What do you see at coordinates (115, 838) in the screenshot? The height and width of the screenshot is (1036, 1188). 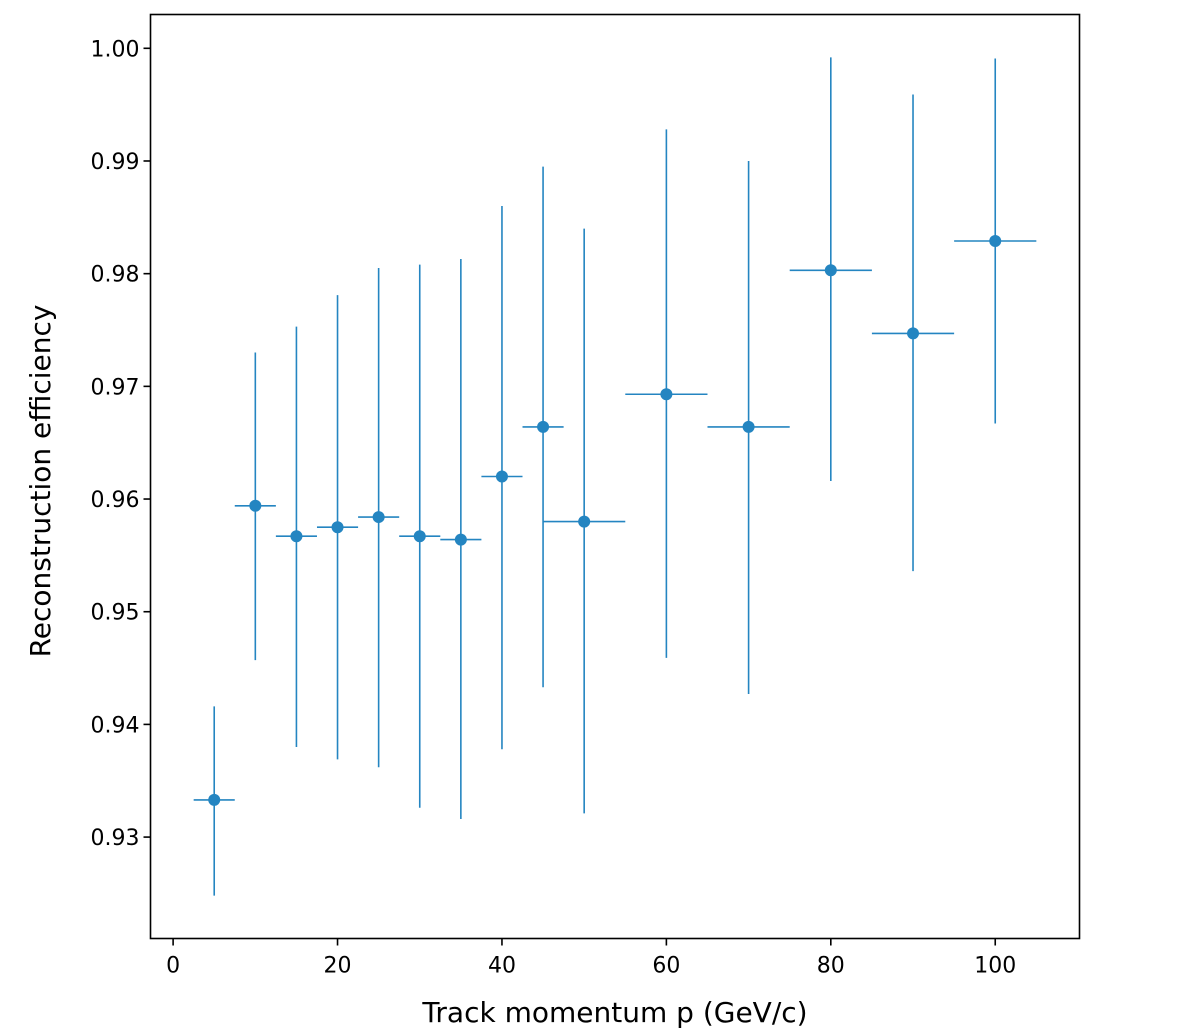 I see `y-tick-label: 0.93` at bounding box center [115, 838].